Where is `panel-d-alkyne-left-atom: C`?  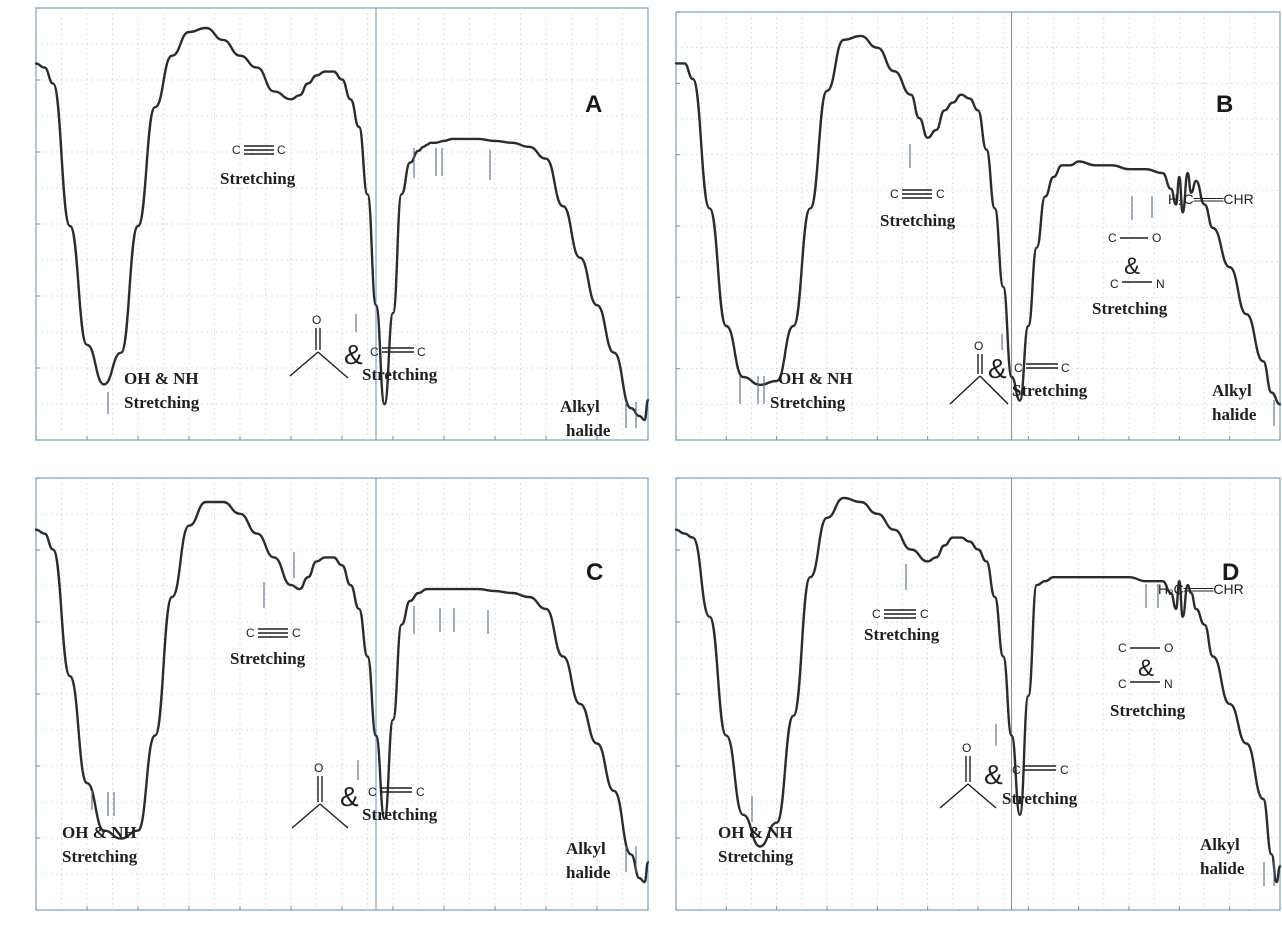
panel-d-alkyne-left-atom: C is located at coordinates (876, 614).